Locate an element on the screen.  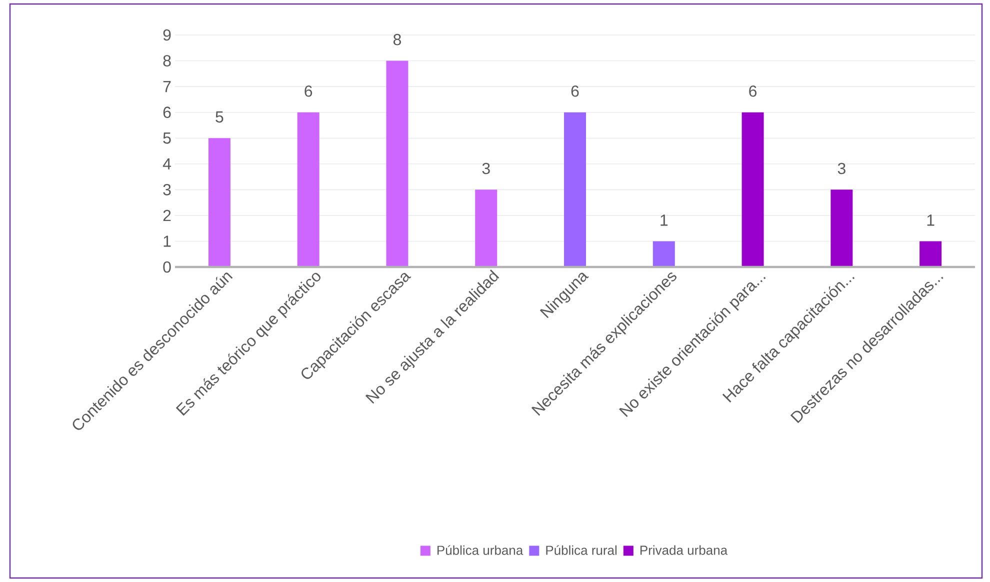
data-label: 5 is located at coordinates (220, 117).